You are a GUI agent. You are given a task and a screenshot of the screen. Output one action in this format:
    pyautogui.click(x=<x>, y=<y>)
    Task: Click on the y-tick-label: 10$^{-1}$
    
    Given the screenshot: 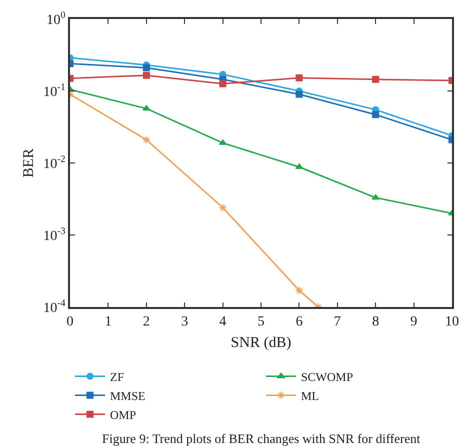 What is the action you would take?
    pyautogui.click(x=54, y=91)
    